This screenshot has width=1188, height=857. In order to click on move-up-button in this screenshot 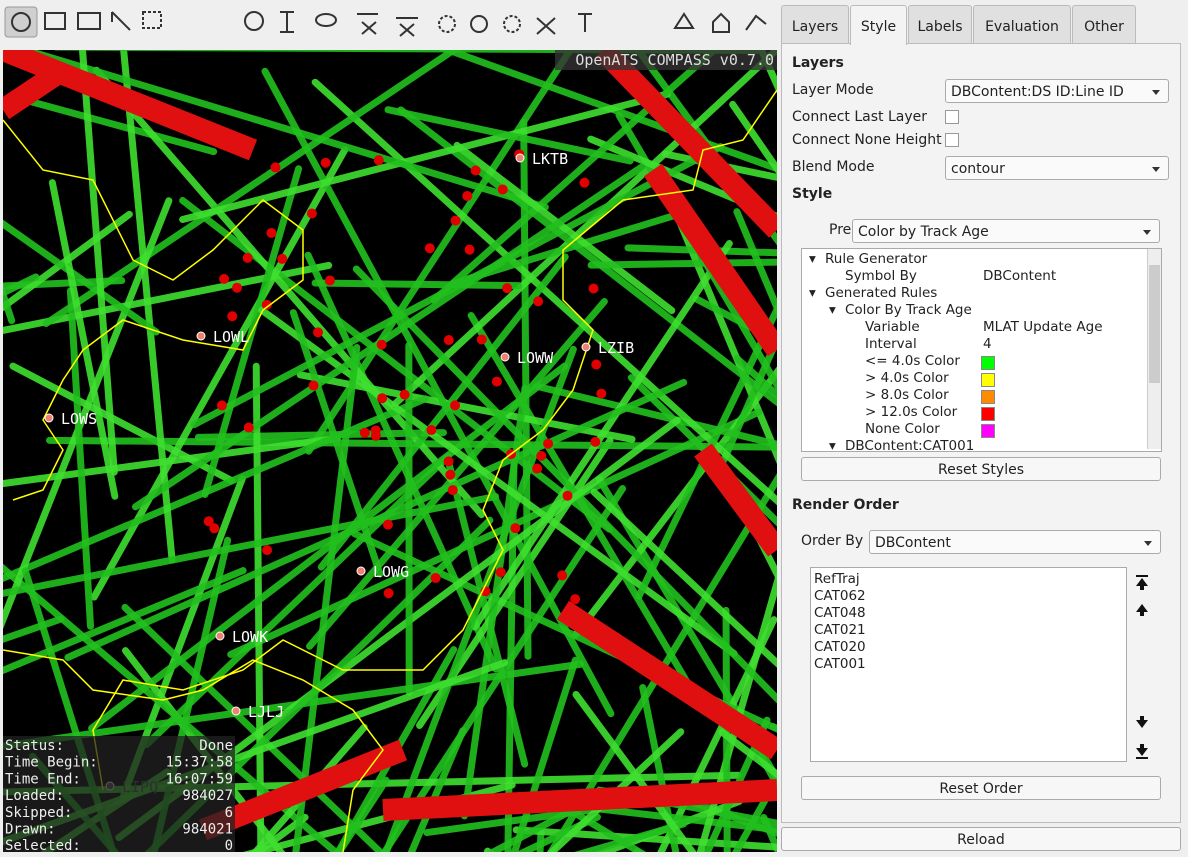, I will do `click(1142, 610)`.